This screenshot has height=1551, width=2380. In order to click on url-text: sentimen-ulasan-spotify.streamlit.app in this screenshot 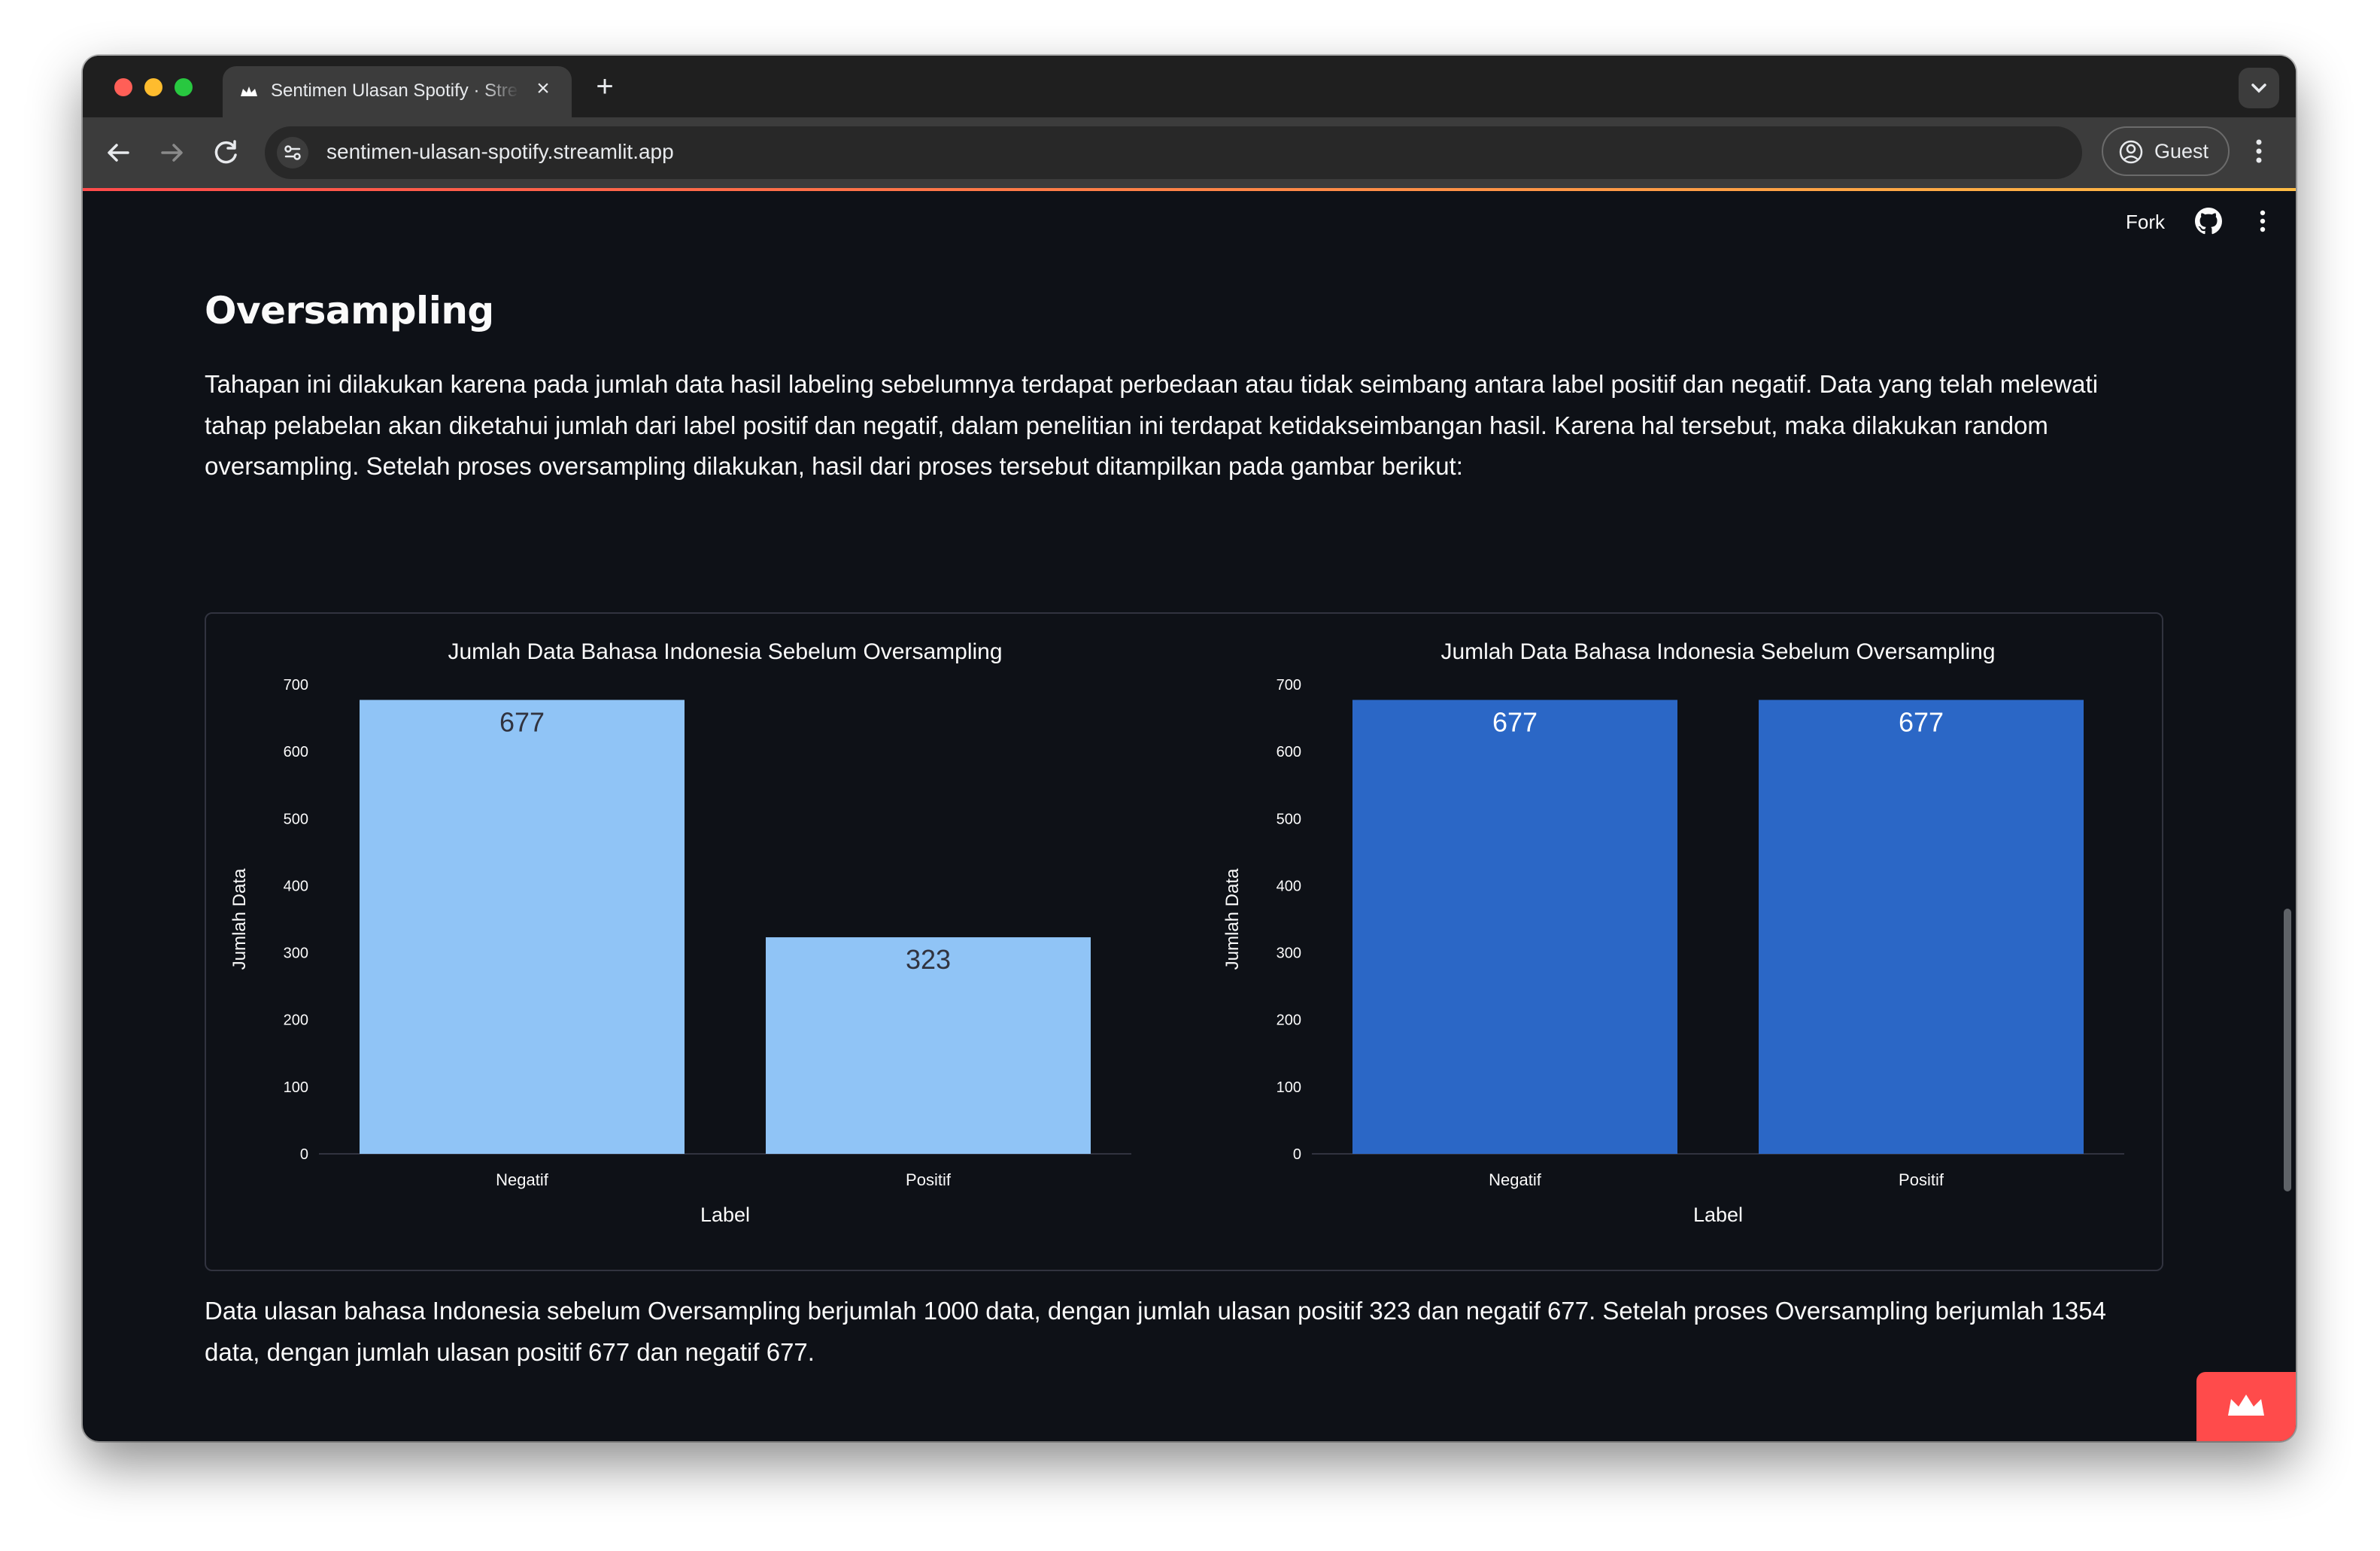, I will do `click(500, 152)`.